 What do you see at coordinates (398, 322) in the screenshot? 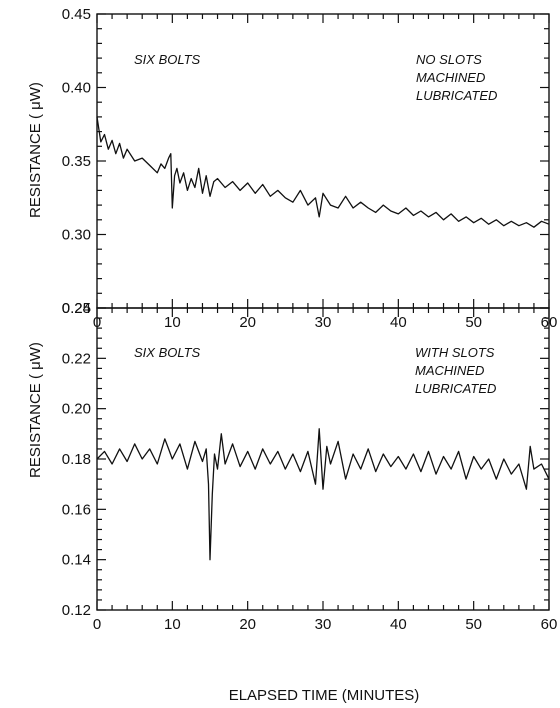
I see `top-x-tick-label: 40` at bounding box center [398, 322].